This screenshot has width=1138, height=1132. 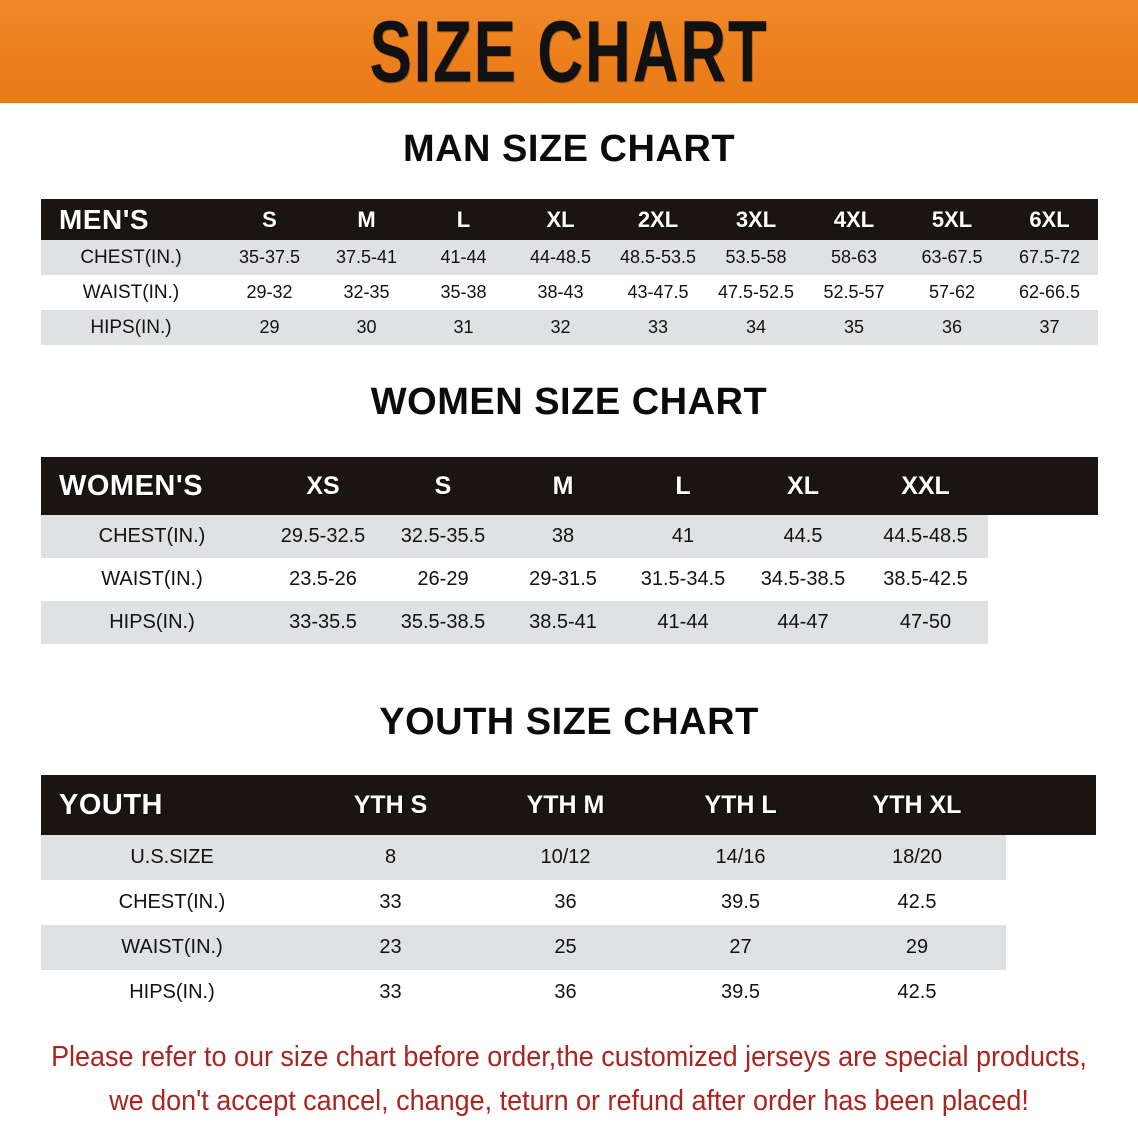 What do you see at coordinates (131, 292) in the screenshot?
I see `men-row-label-waist: WAIST(IN.)` at bounding box center [131, 292].